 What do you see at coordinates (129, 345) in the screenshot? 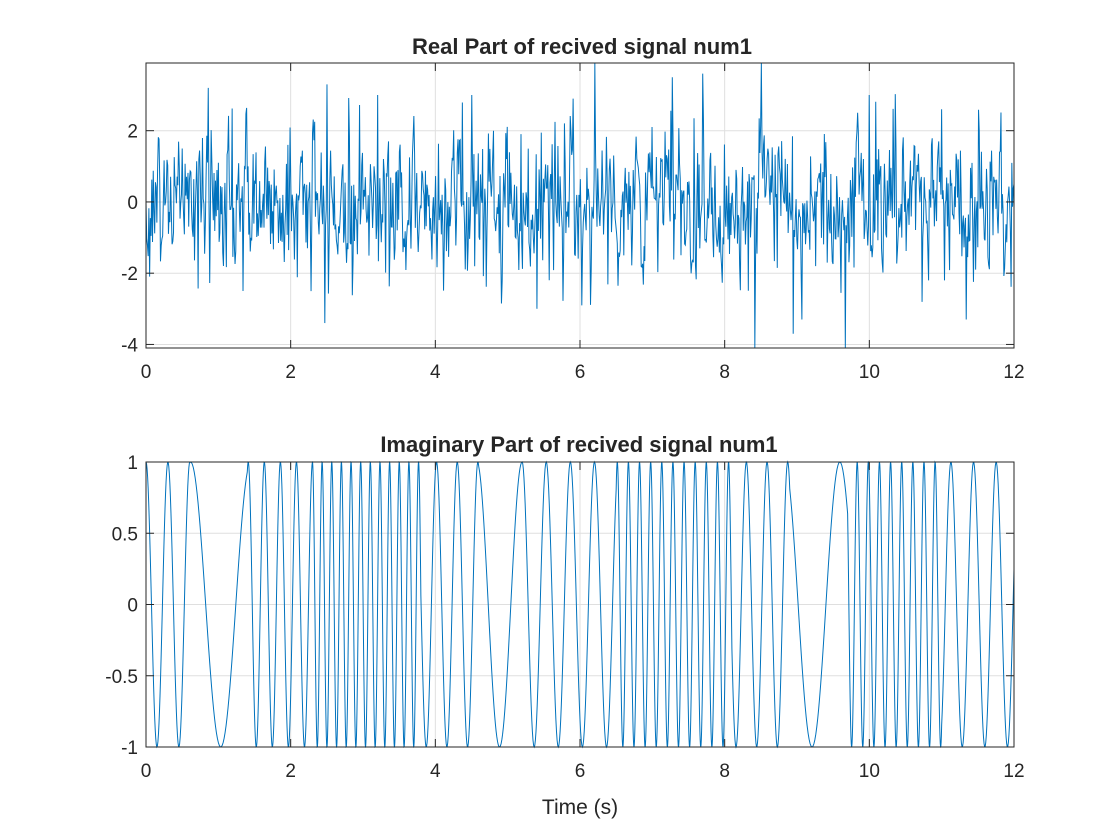
I see `y-tick-label: -4` at bounding box center [129, 345].